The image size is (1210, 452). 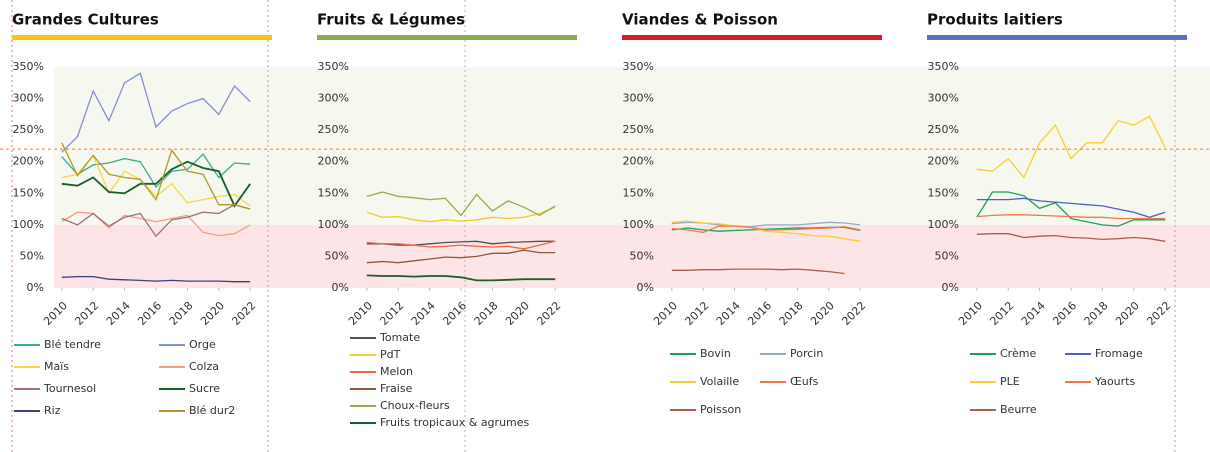 What do you see at coordinates (455, 422) in the screenshot?
I see `legend-label: Fruits tropicaux & agrumes` at bounding box center [455, 422].